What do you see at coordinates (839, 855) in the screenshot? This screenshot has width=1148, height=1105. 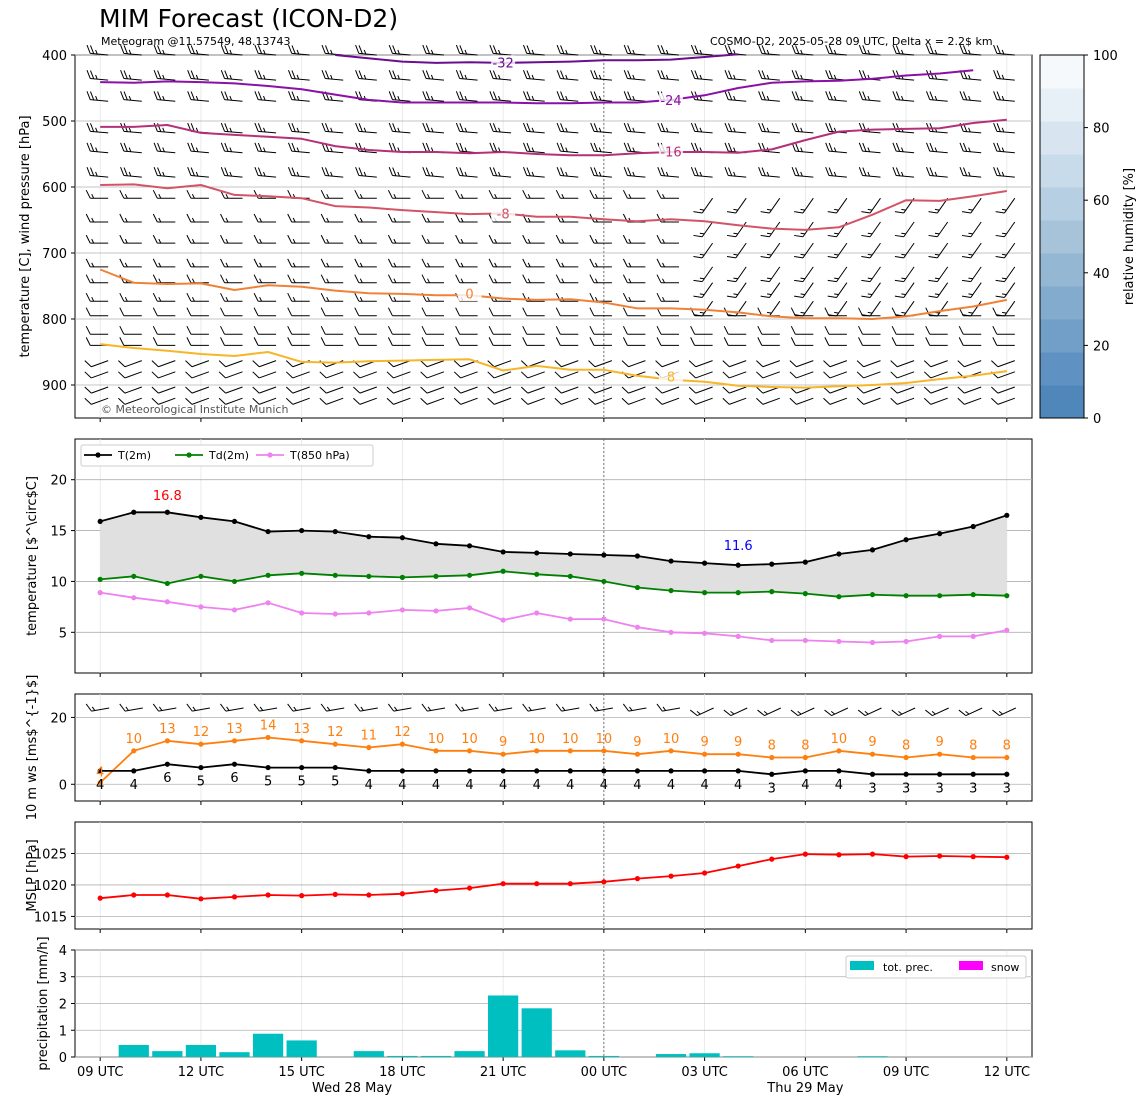 I see `series-mslp-point` at bounding box center [839, 855].